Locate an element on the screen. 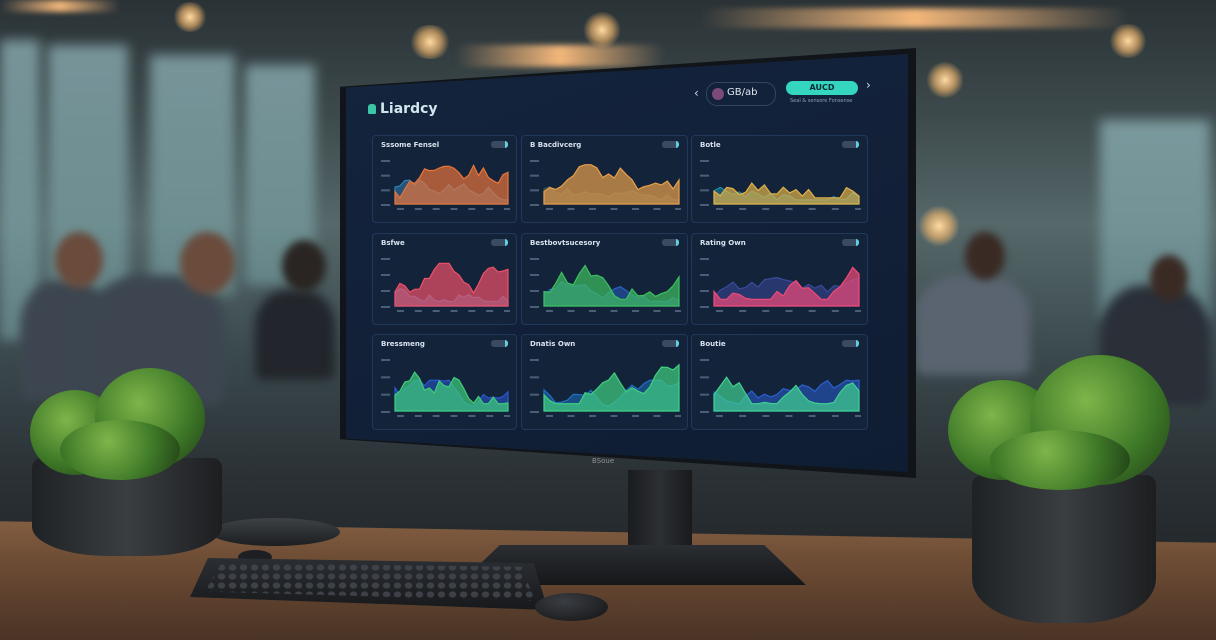 The height and width of the screenshot is (640, 1216). chart-card: Bressmeng is located at coordinates (444, 382).